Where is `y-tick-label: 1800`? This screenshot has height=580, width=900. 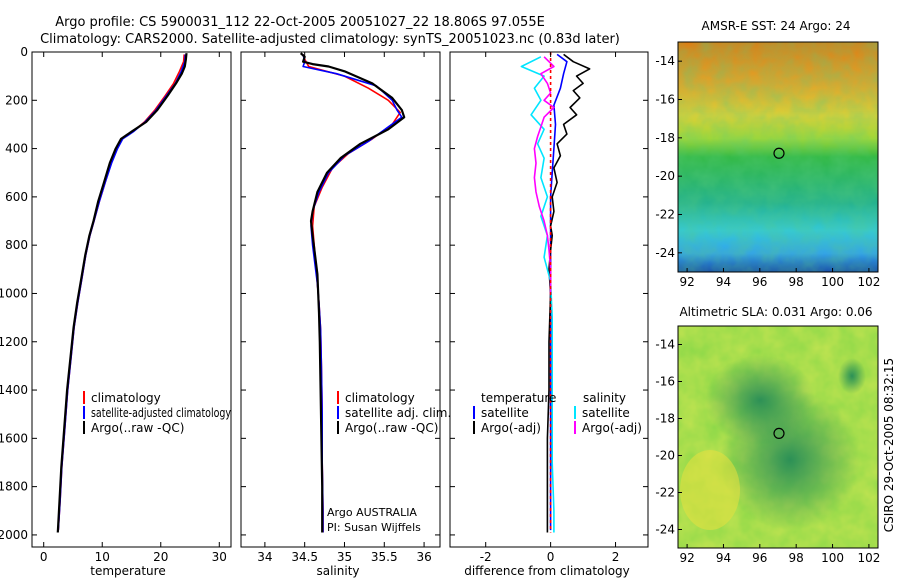
y-tick-label: 1800 is located at coordinates (14, 487).